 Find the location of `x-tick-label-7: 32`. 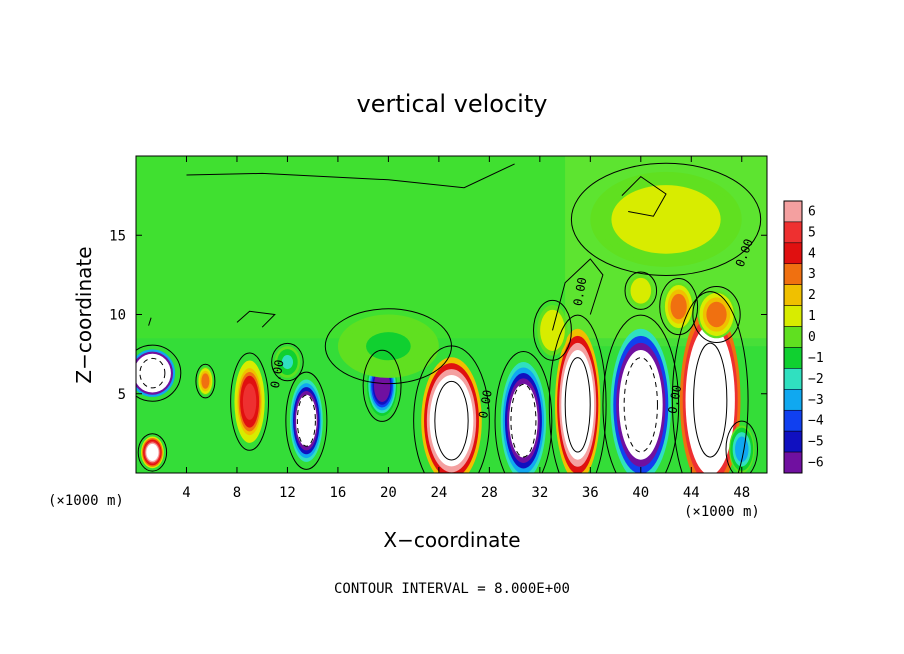

x-tick-label-7: 32 is located at coordinates (539, 493).